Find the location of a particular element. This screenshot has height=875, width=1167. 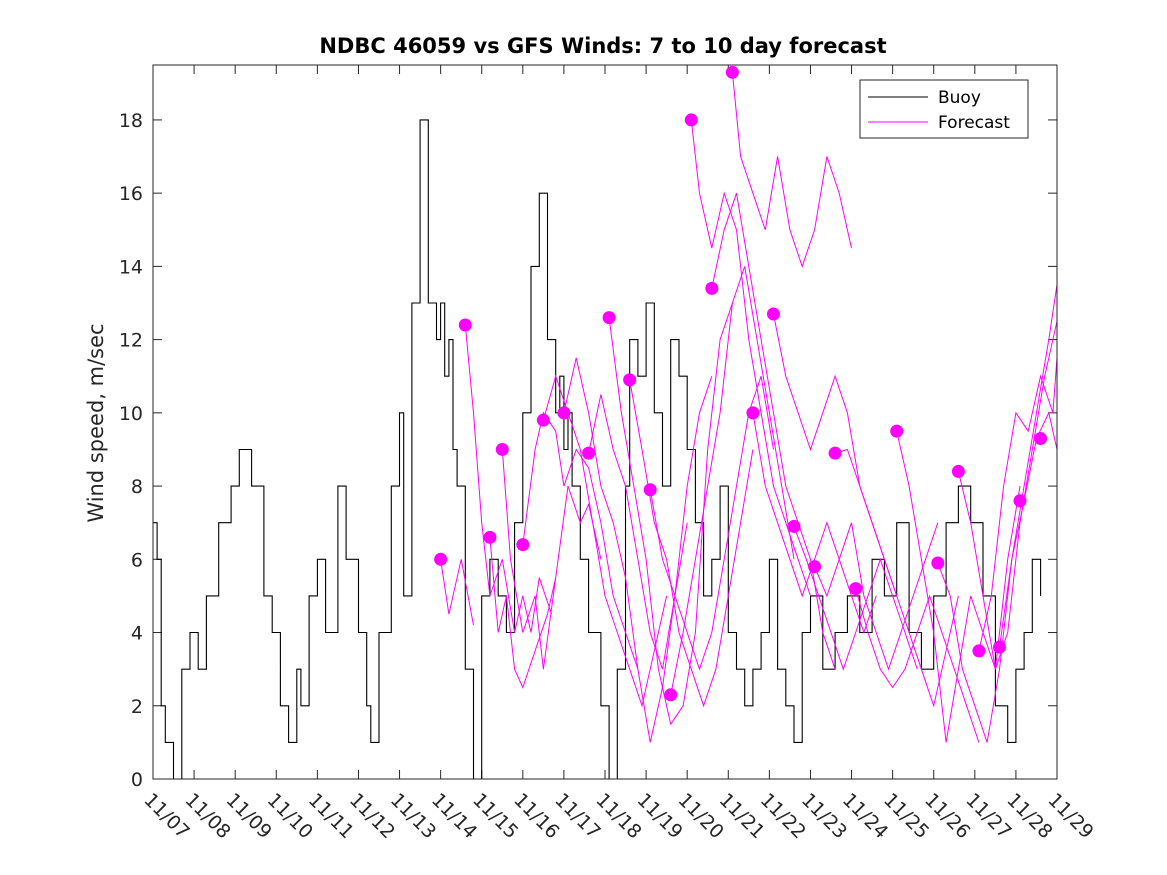

legend: Buoy Forecast is located at coordinates (944, 109).